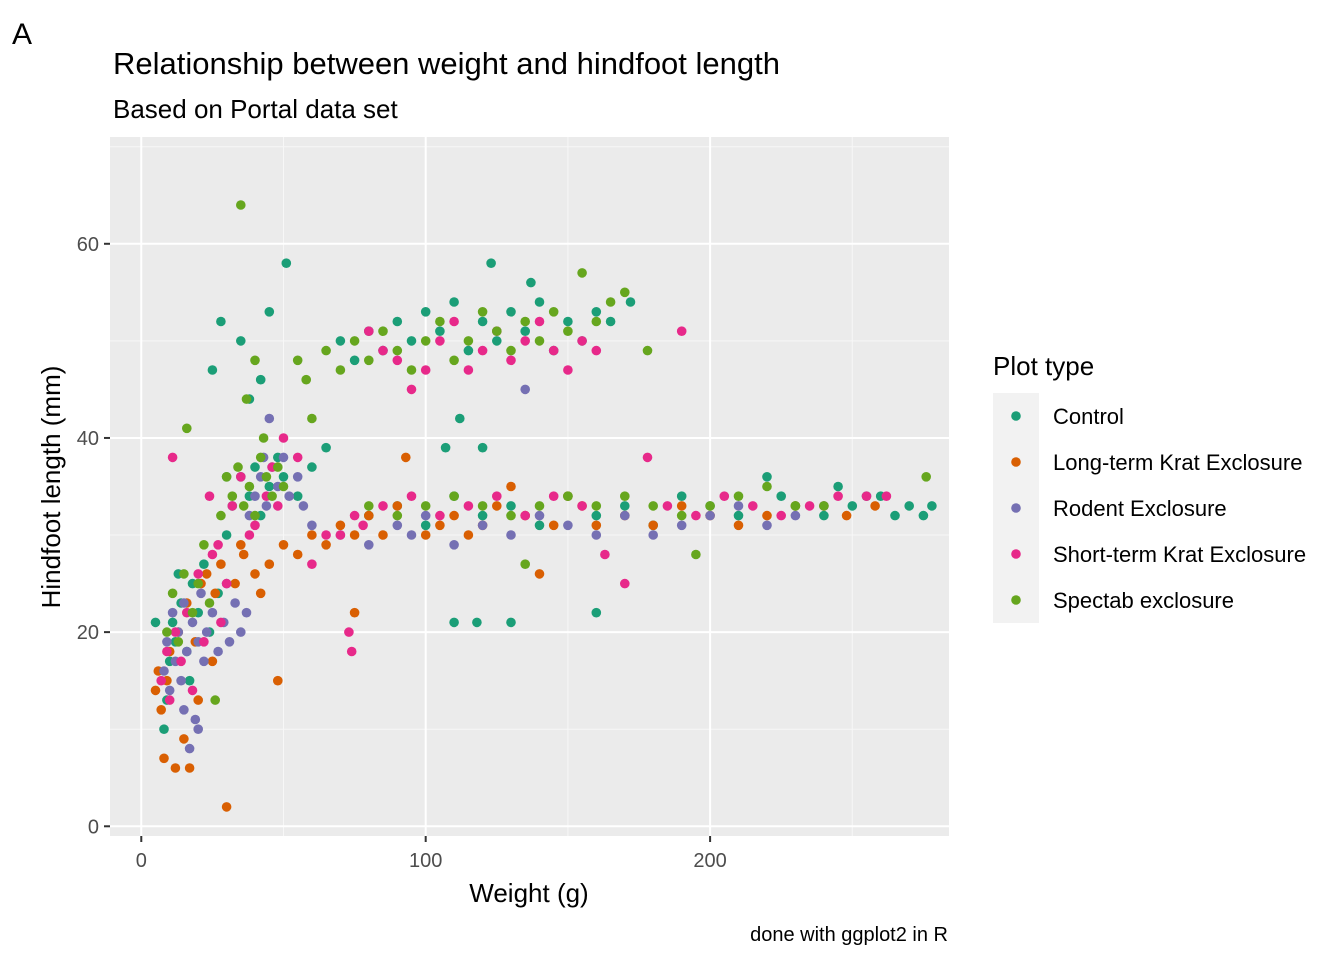 Image resolution: width=1344 pixels, height=960 pixels. Describe the element at coordinates (88, 439) in the screenshot. I see `y-tick-label: 40` at that location.